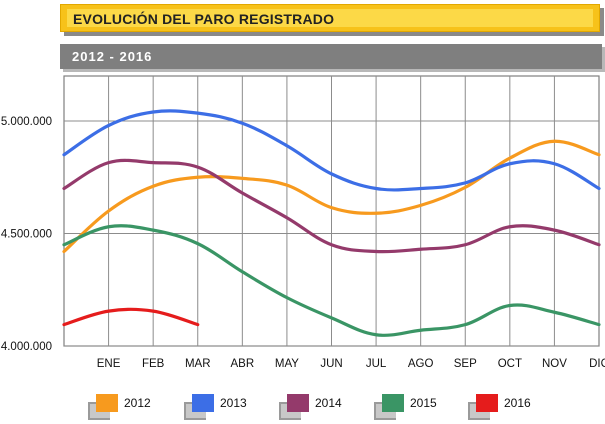  What do you see at coordinates (517, 403) in the screenshot?
I see `legend-label-2016: 2016` at bounding box center [517, 403].